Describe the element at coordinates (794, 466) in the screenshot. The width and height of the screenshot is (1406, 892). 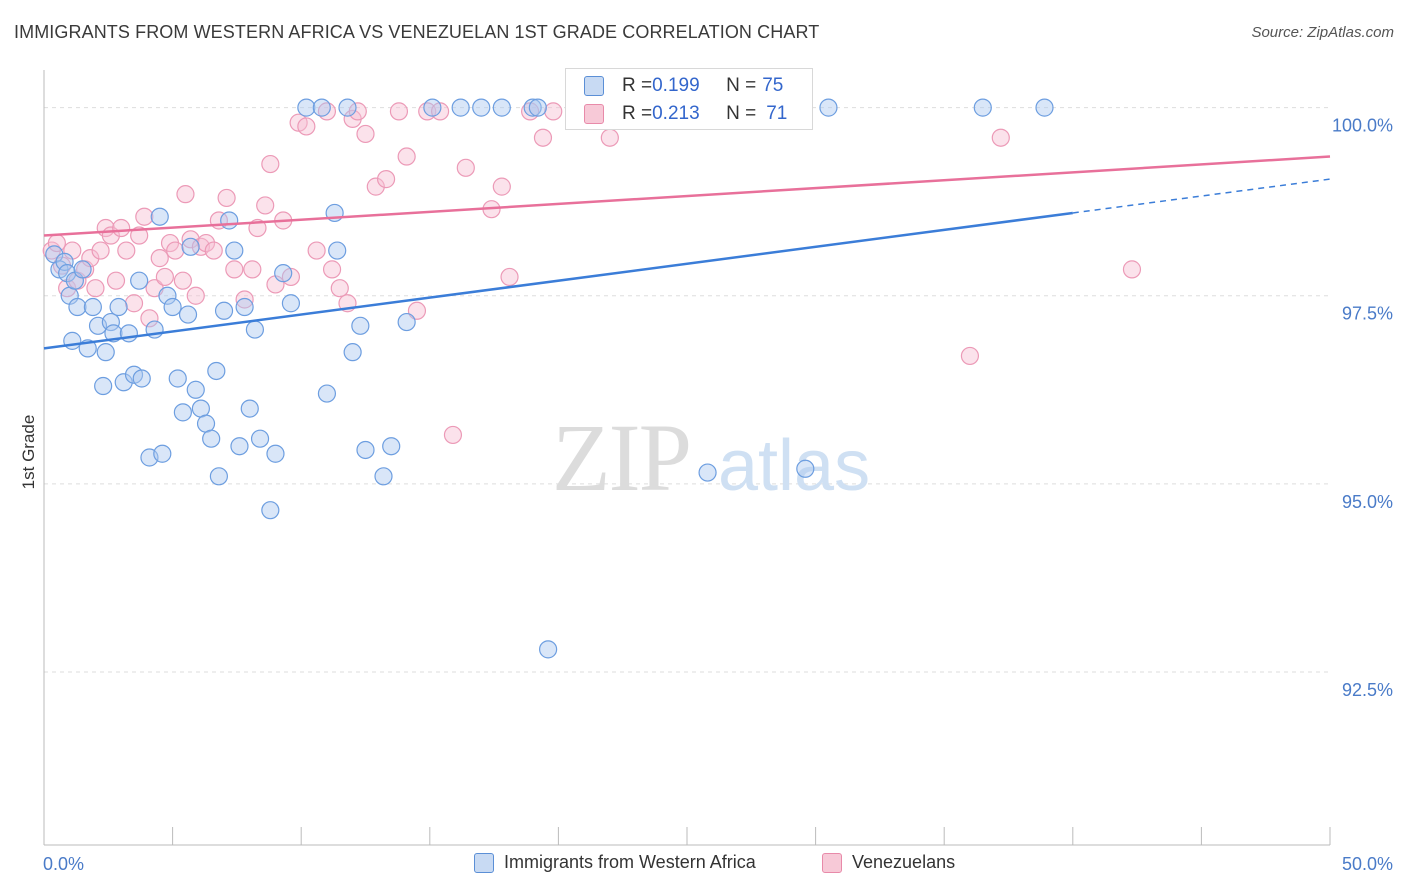
I see `watermark-atlas: atlas` at that location.